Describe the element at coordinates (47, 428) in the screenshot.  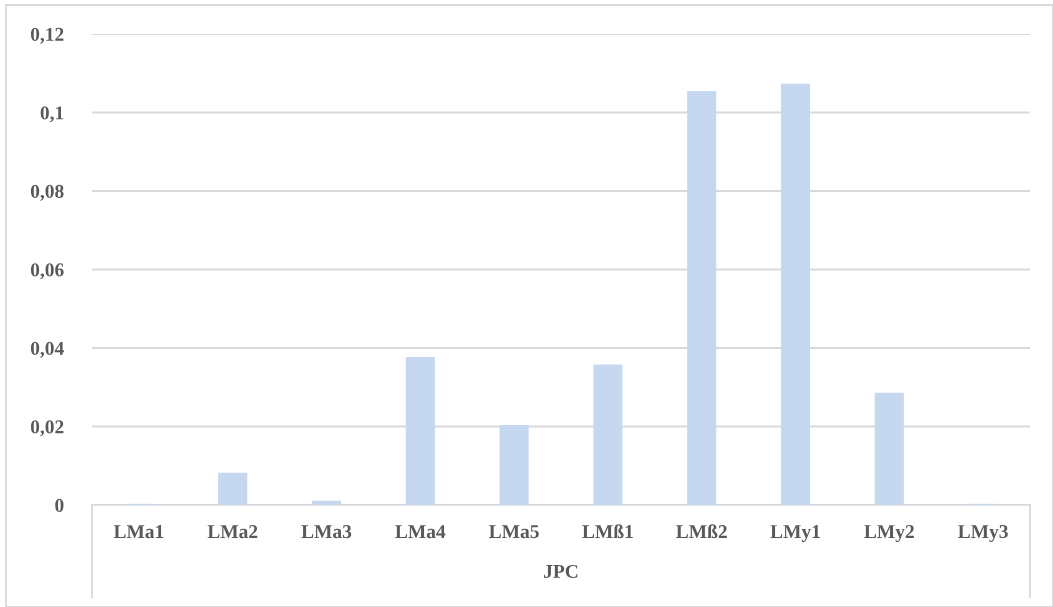
I see `y-tick-label: 0,02` at that location.